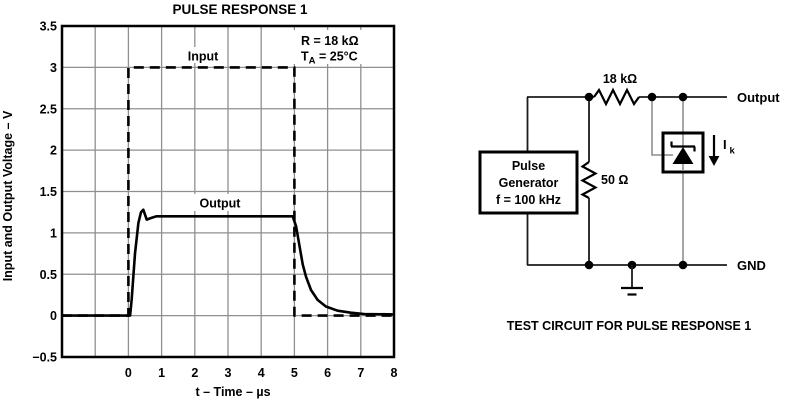 The height and width of the screenshot is (403, 786). Describe the element at coordinates (194, 373) in the screenshot. I see `x-tick-label: 2` at that location.